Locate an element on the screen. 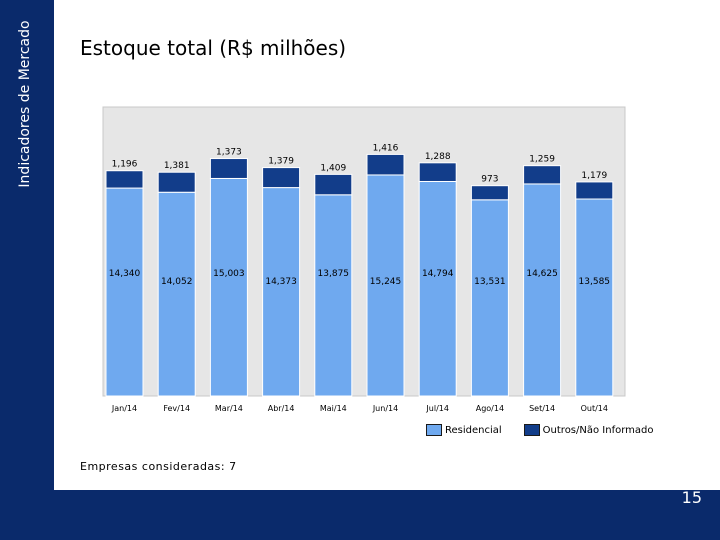 This screenshot has height=540, width=720. legend-label-residencial: Residencial is located at coordinates (473, 430).